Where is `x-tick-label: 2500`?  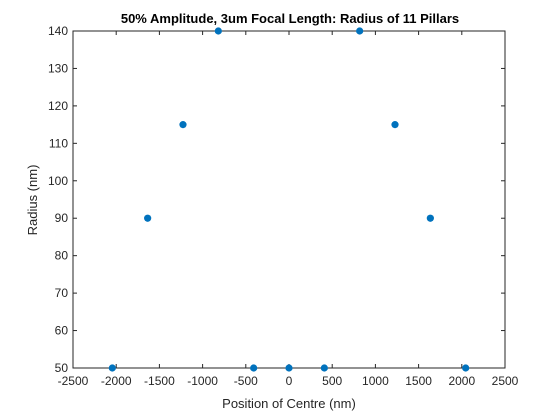
x-tick-label: 2500 is located at coordinates (505, 381).